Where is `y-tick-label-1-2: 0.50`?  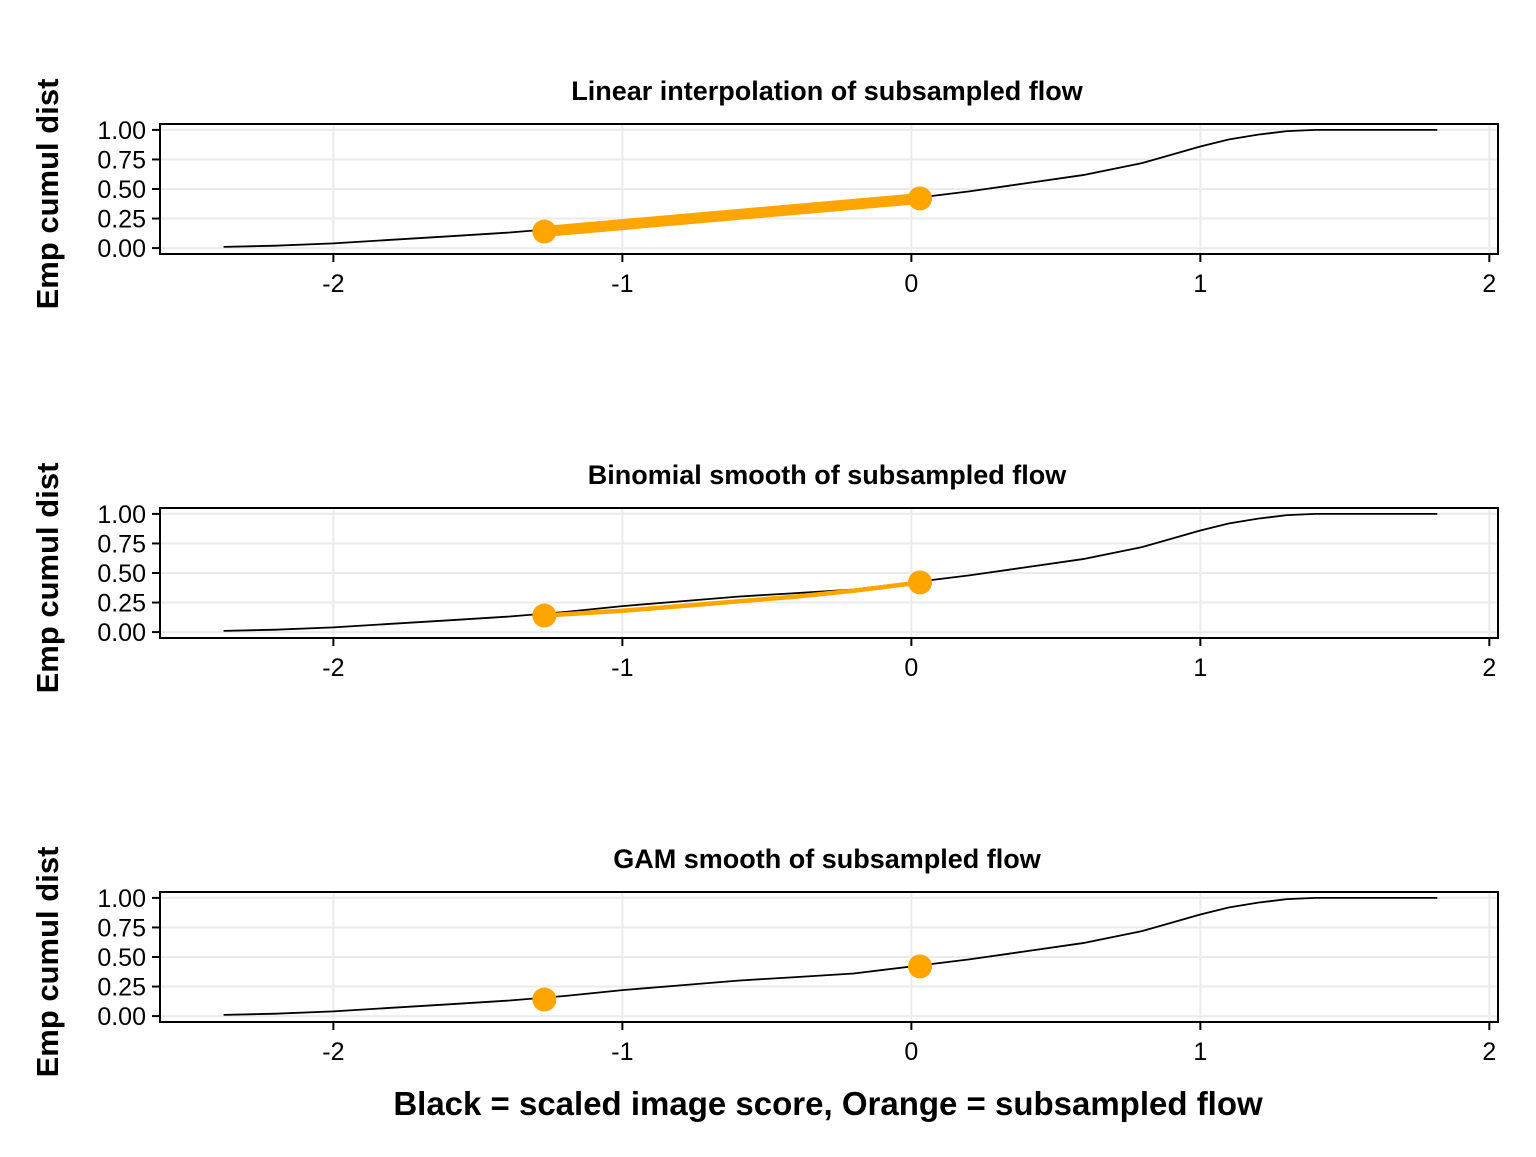
y-tick-label-1-2: 0.50 is located at coordinates (121, 190).